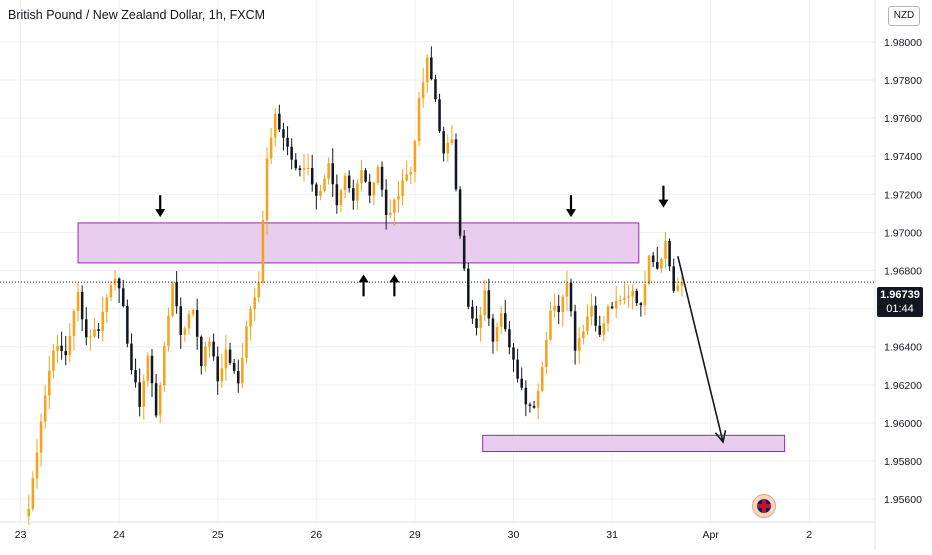 The image size is (932, 555). Describe the element at coordinates (900, 302) in the screenshot. I see `price-tag: 1.96739 01:44` at that location.